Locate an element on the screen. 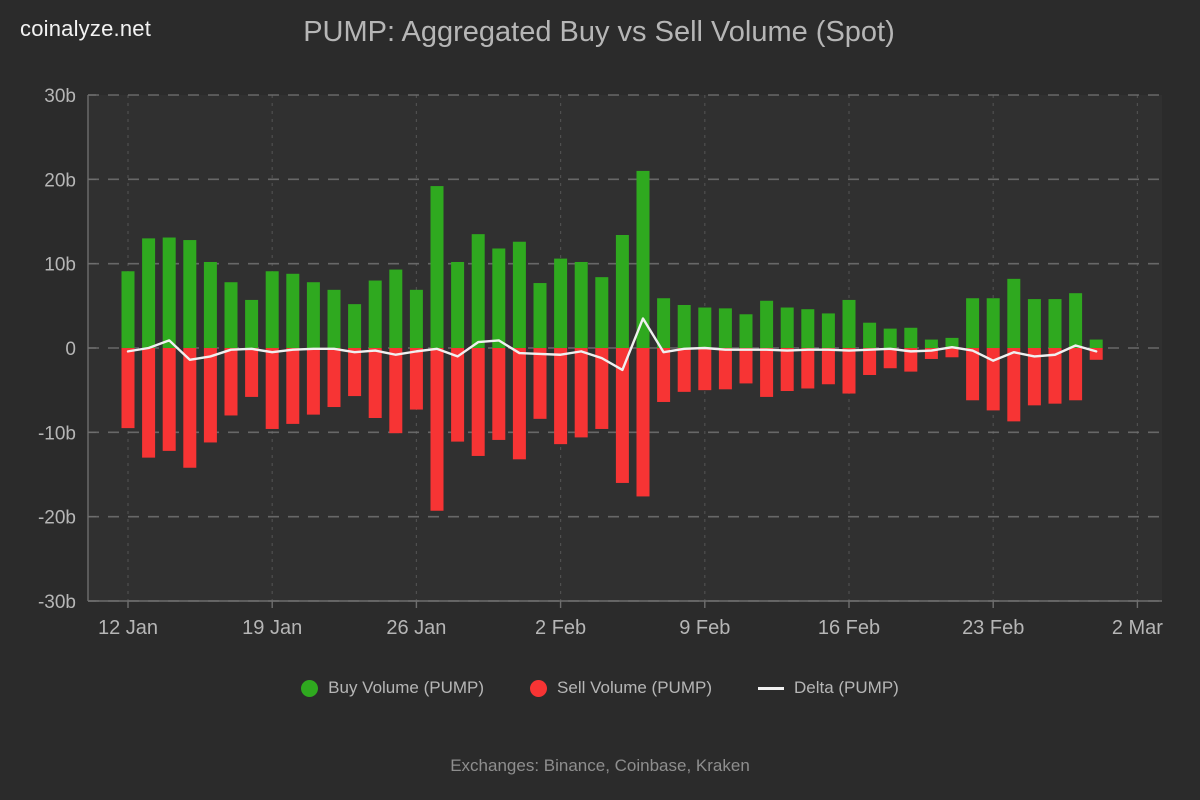 Image resolution: width=1200 pixels, height=800 pixels. svg-text: -20b is located at coordinates (57, 518).